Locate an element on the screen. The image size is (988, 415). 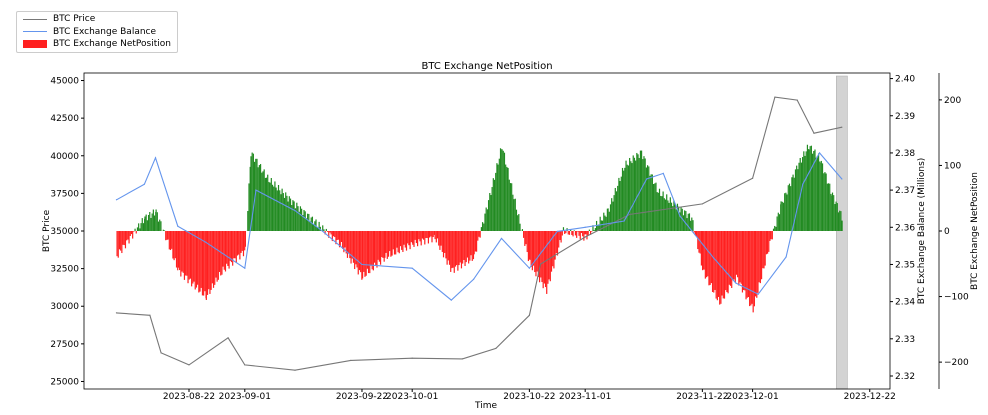
y-right2-tick-label: −200 is located at coordinates (956, 363).